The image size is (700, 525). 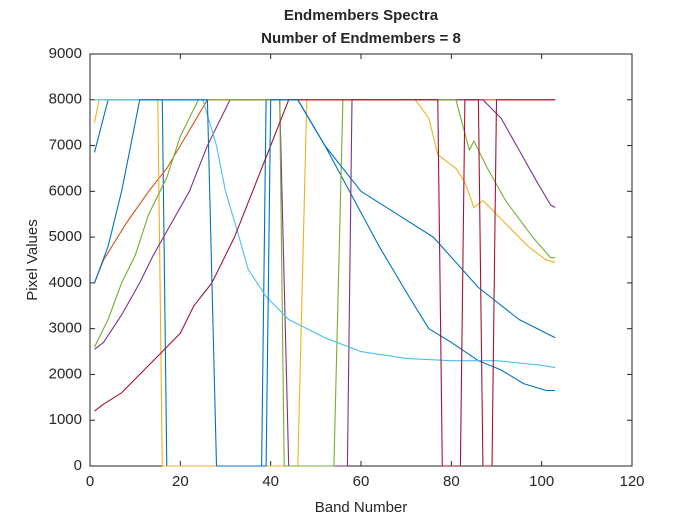 I want to click on y-tick-label: 9000, so click(x=65, y=53).